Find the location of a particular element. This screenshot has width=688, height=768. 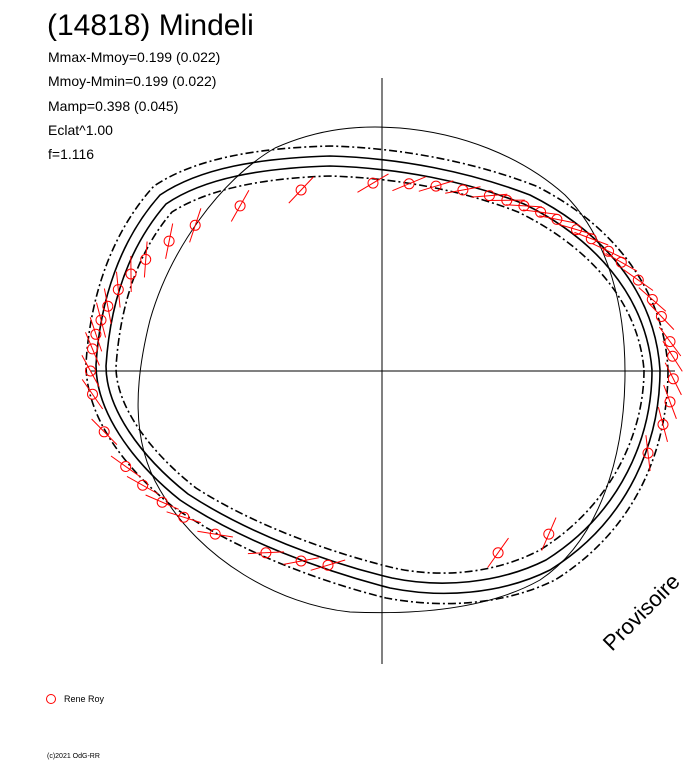

legend-circle-icon is located at coordinates (51, 699).